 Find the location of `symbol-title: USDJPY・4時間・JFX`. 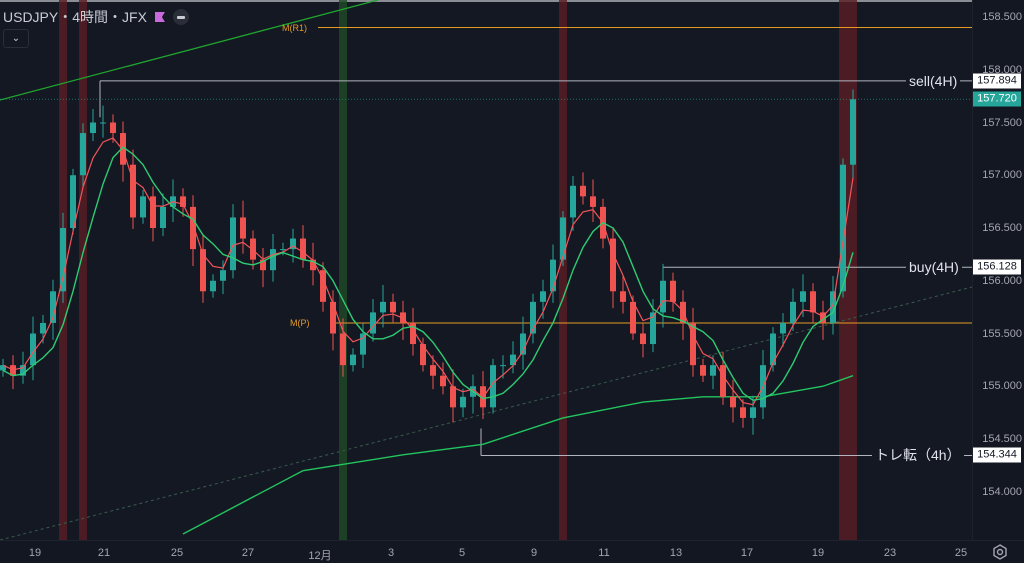

symbol-title: USDJPY・4時間・JFX is located at coordinates (75, 17).